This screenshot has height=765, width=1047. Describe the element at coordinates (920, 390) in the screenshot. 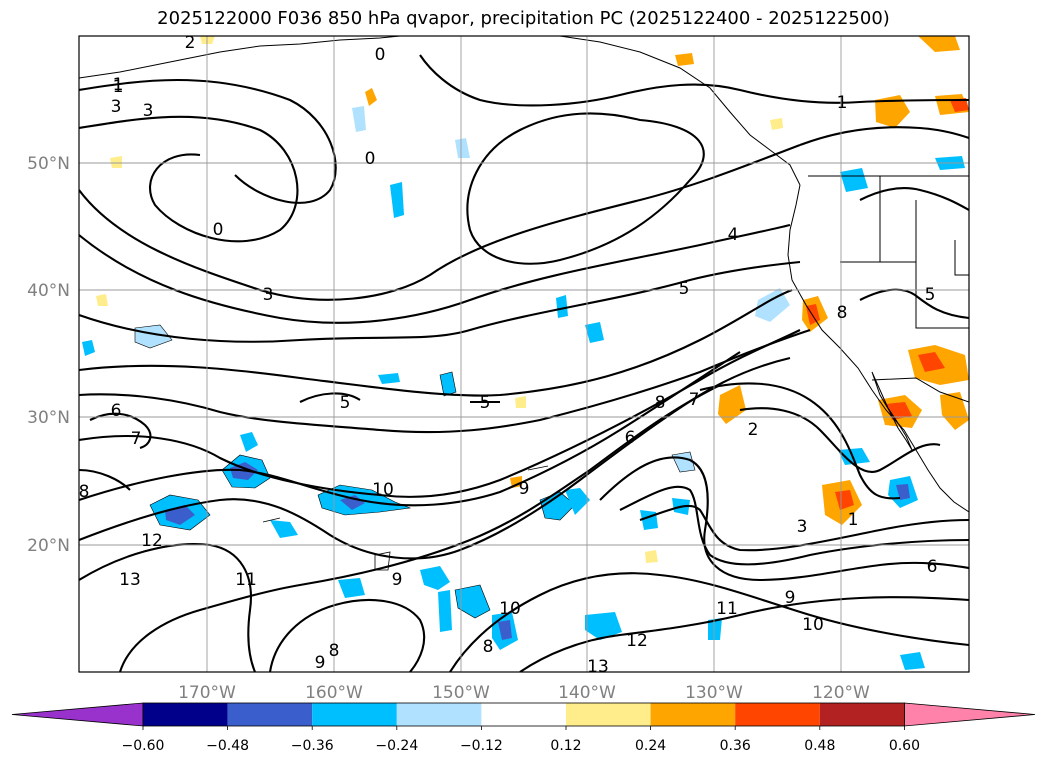

I see `border-us-mexico` at that location.